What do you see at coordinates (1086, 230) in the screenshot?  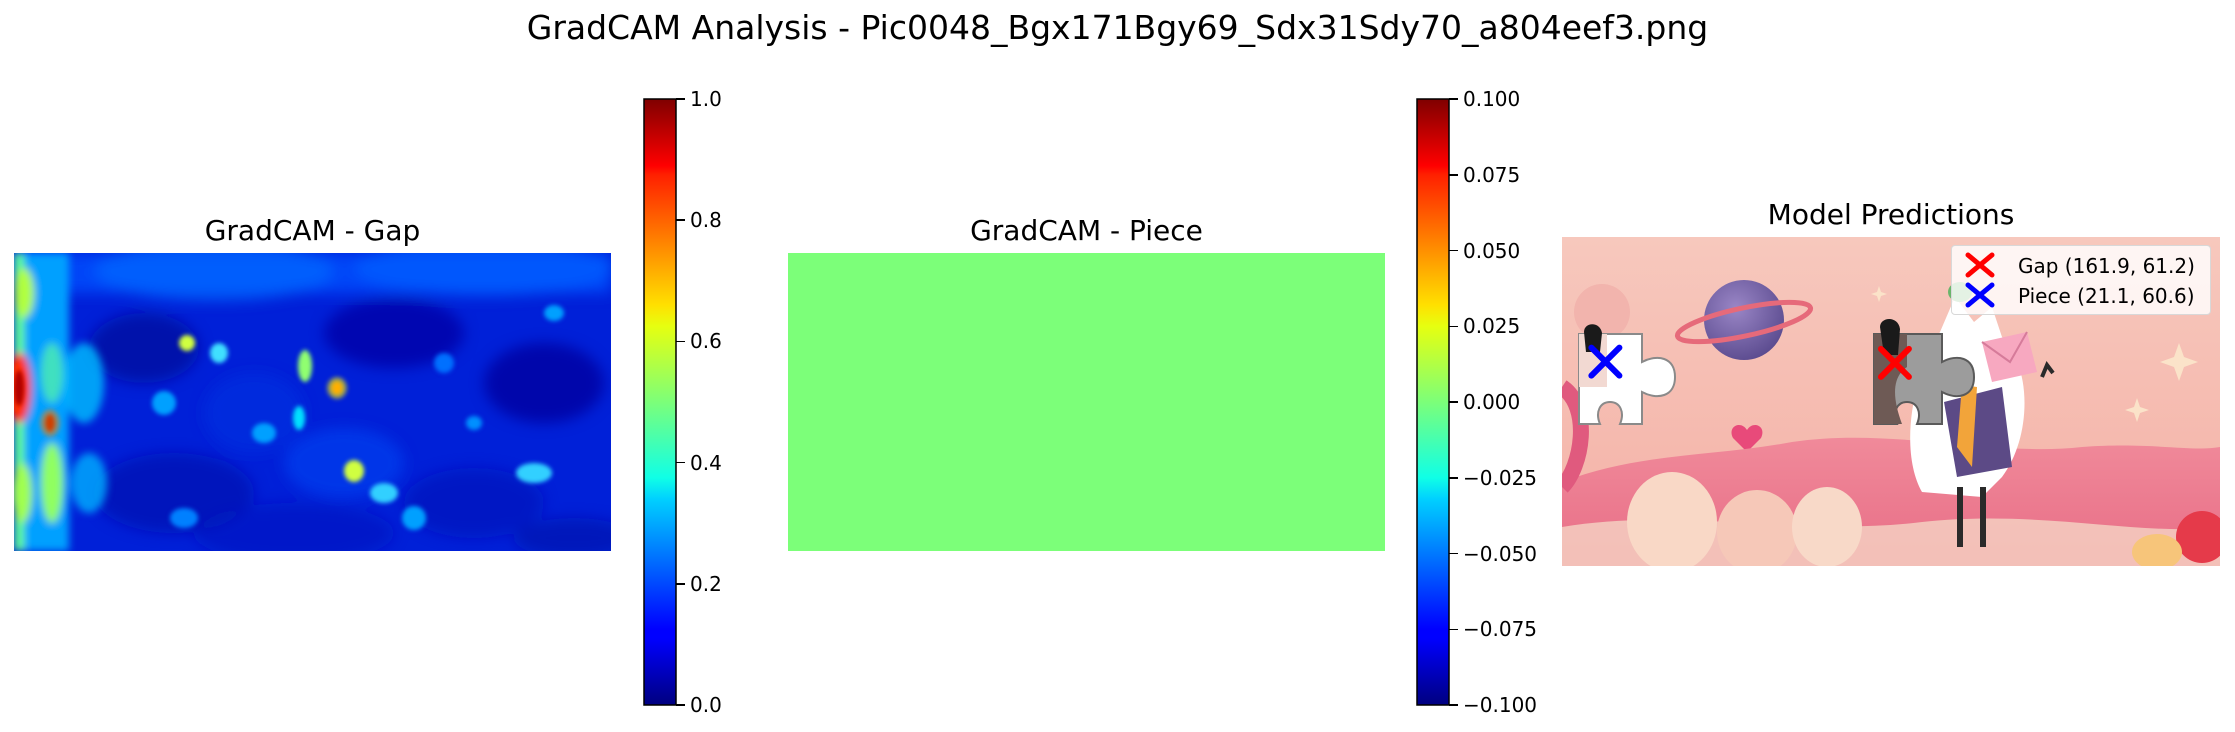 I see `piece-heatmap-title: GradCAM - Piece` at bounding box center [1086, 230].